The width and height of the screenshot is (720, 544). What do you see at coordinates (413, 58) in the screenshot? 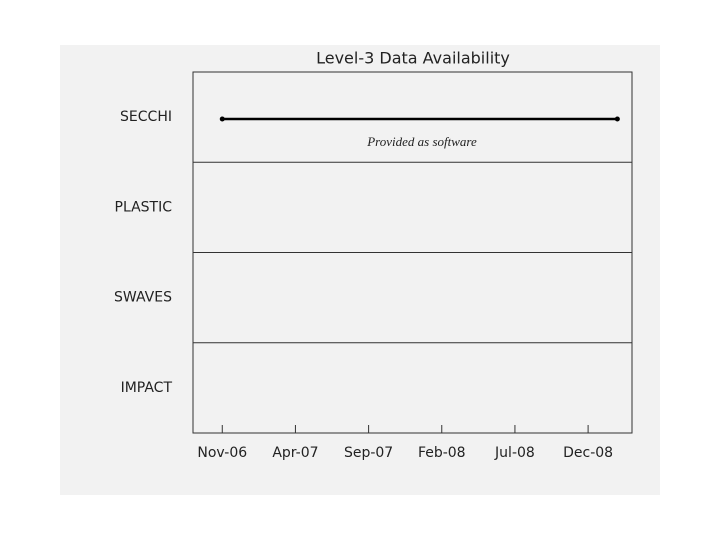
I see `chart-title: Level-3 Data Availability` at bounding box center [413, 58].